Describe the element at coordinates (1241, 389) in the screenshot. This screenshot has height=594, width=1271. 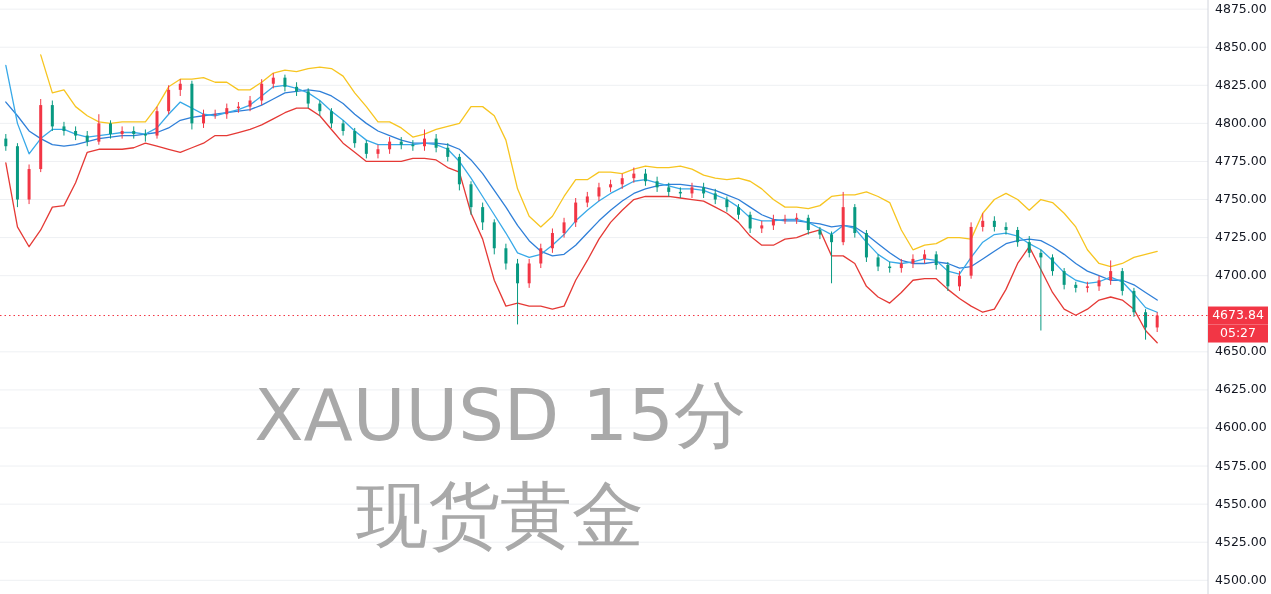
I see `y-tick-label: 4625.00` at that location.